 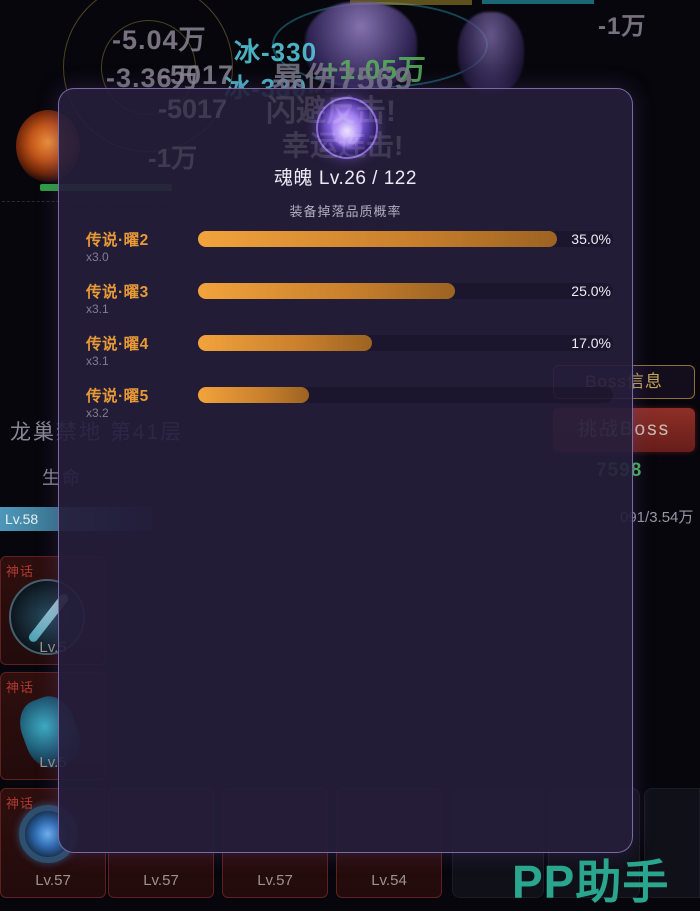 I want to click on drop-rate-row: 传说·曜5 x3.2, so click(x=345, y=402).